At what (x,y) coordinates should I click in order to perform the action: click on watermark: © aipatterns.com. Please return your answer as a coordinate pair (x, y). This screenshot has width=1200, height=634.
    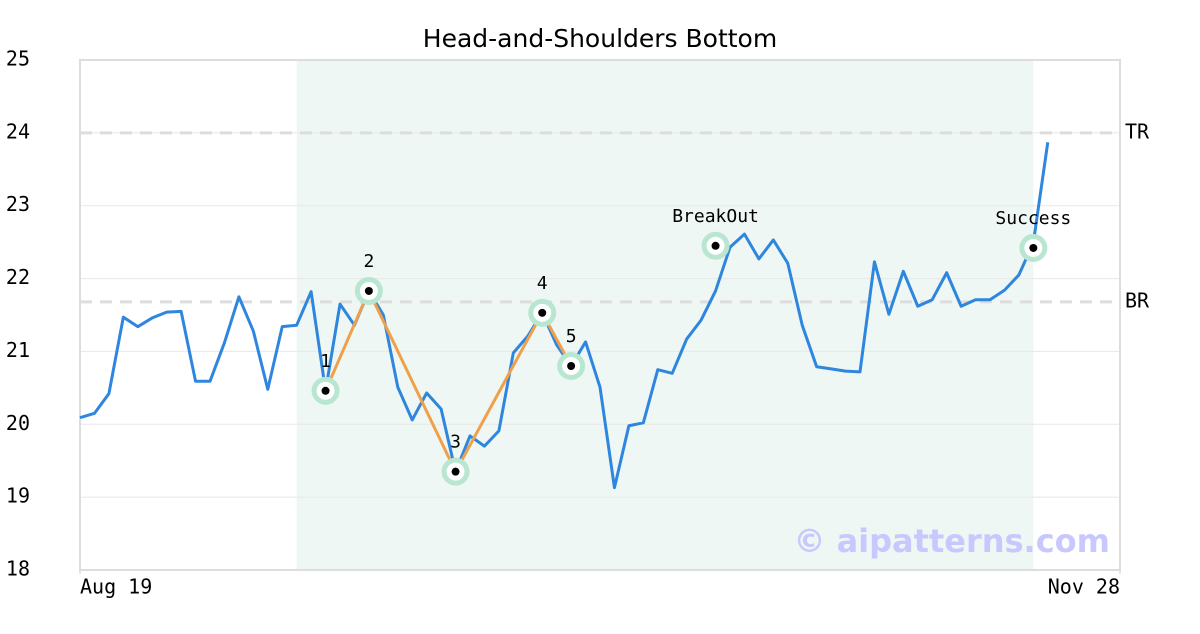
    Looking at the image, I should click on (951, 541).